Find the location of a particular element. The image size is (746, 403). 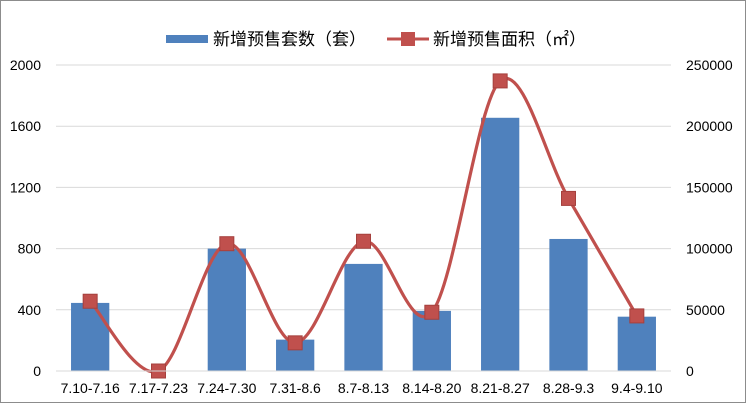

line-marker-9.4-9.10 is located at coordinates (637, 316).